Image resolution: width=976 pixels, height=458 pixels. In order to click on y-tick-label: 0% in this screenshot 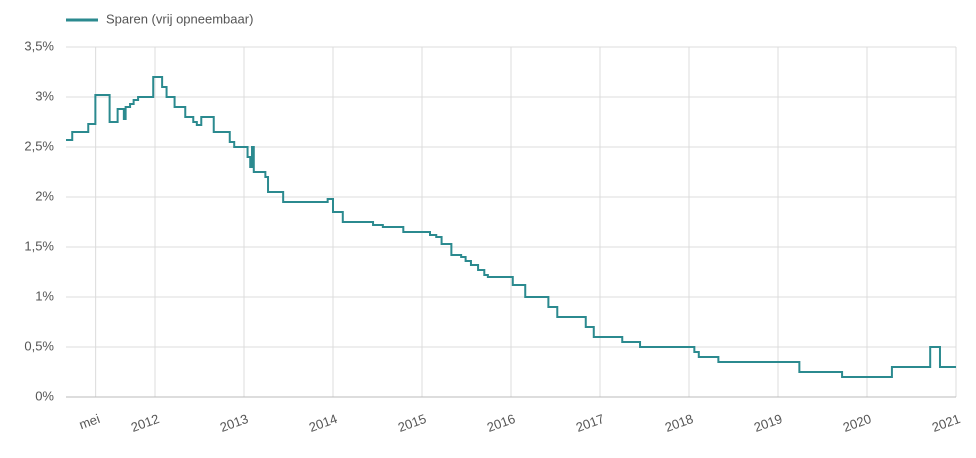, I will do `click(44, 395)`.